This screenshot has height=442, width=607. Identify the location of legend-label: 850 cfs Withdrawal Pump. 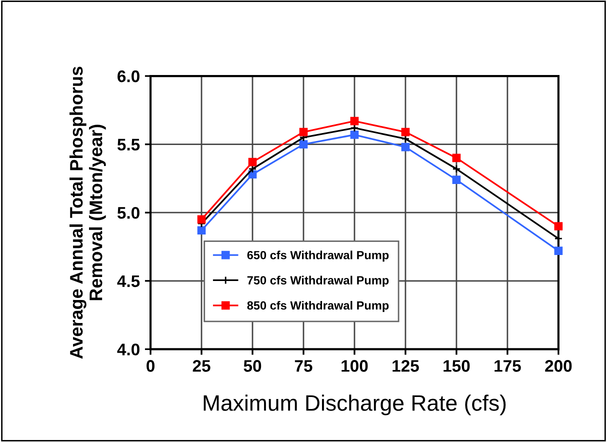
(318, 306).